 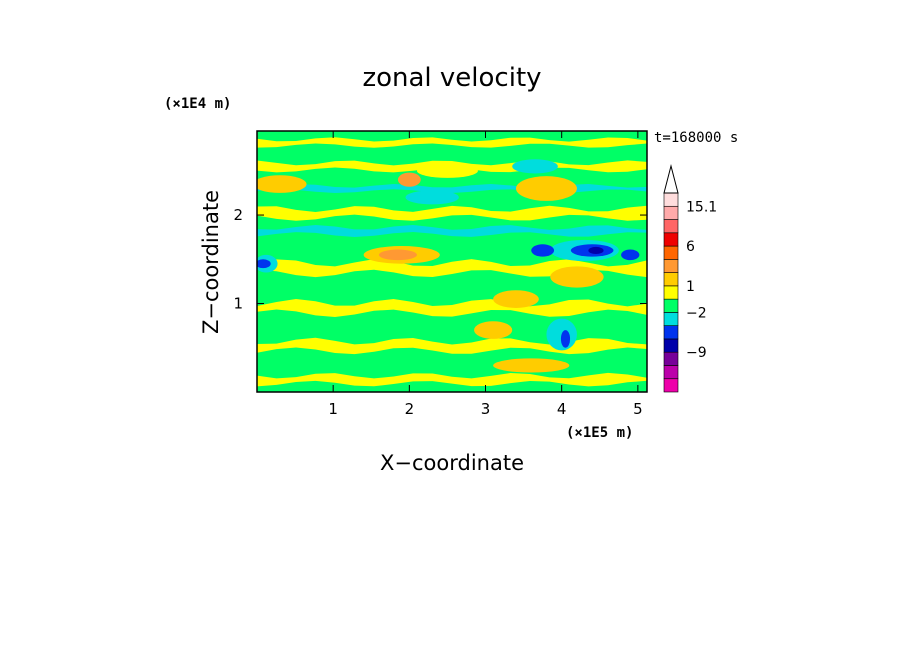 I want to click on x-tick-label: 4, so click(x=562, y=409).